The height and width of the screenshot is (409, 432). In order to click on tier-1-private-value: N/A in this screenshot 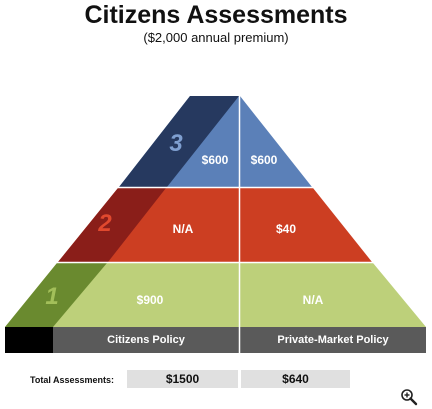, I will do `click(313, 300)`.